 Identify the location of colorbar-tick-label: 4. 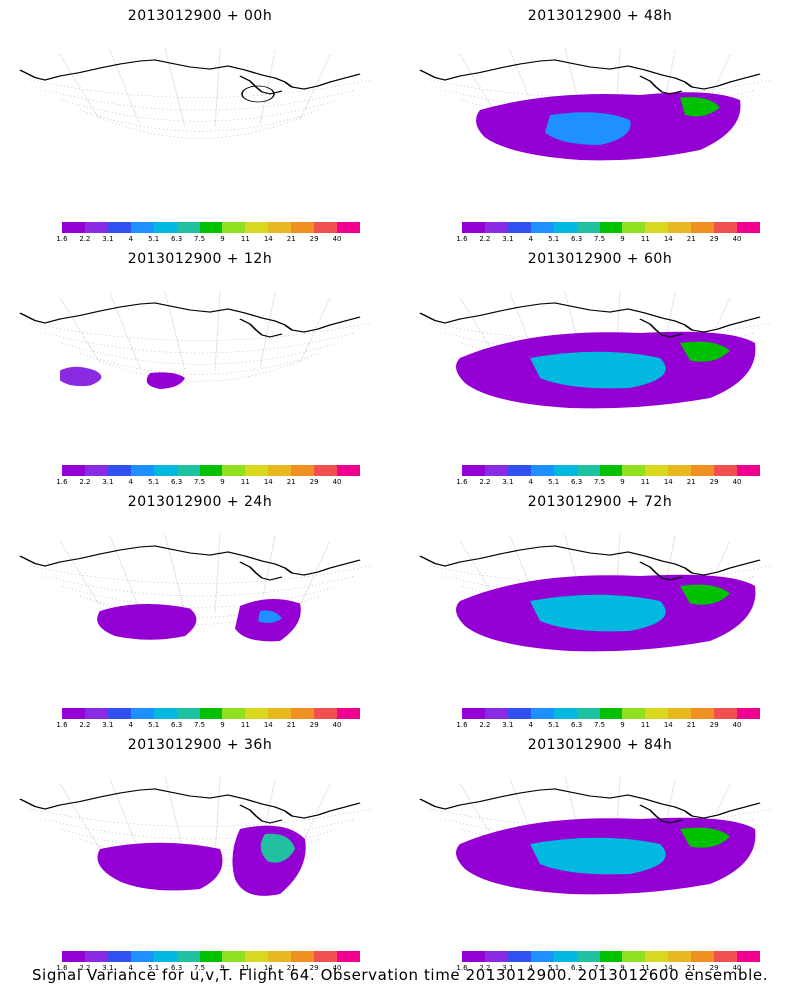
(130, 239).